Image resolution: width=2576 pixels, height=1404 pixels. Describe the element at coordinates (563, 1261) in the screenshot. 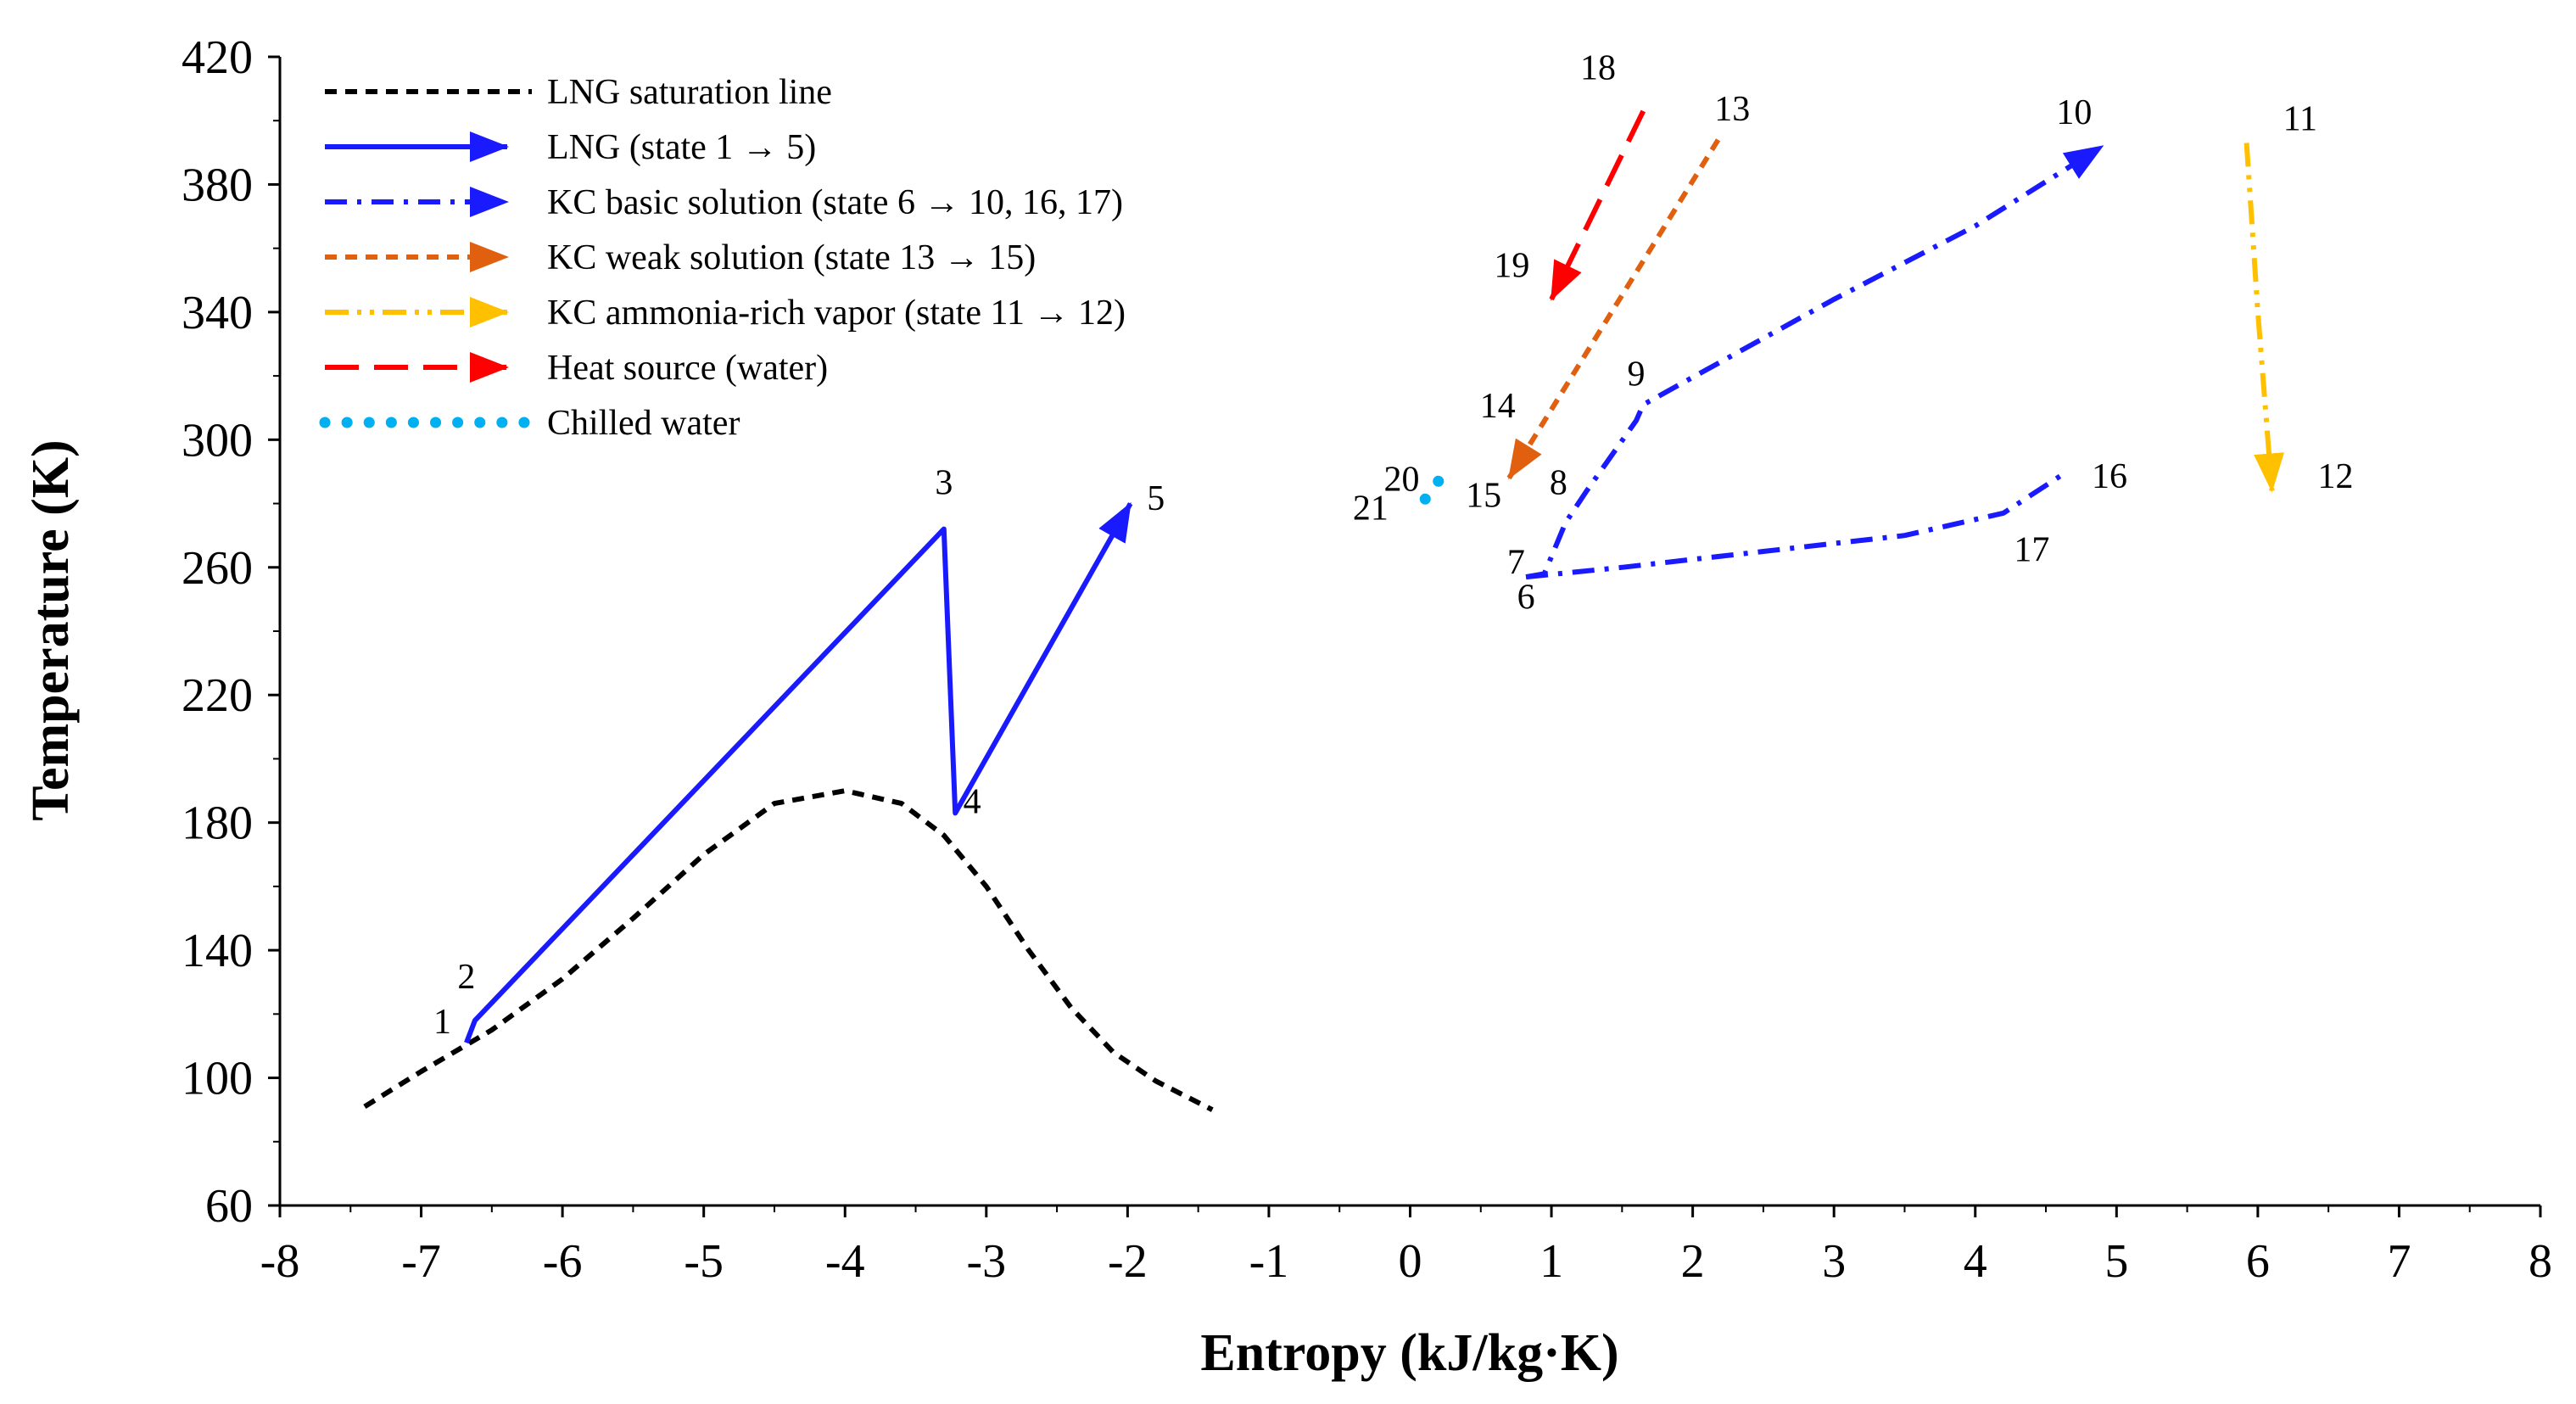

I see `x-tick-label: -6` at that location.